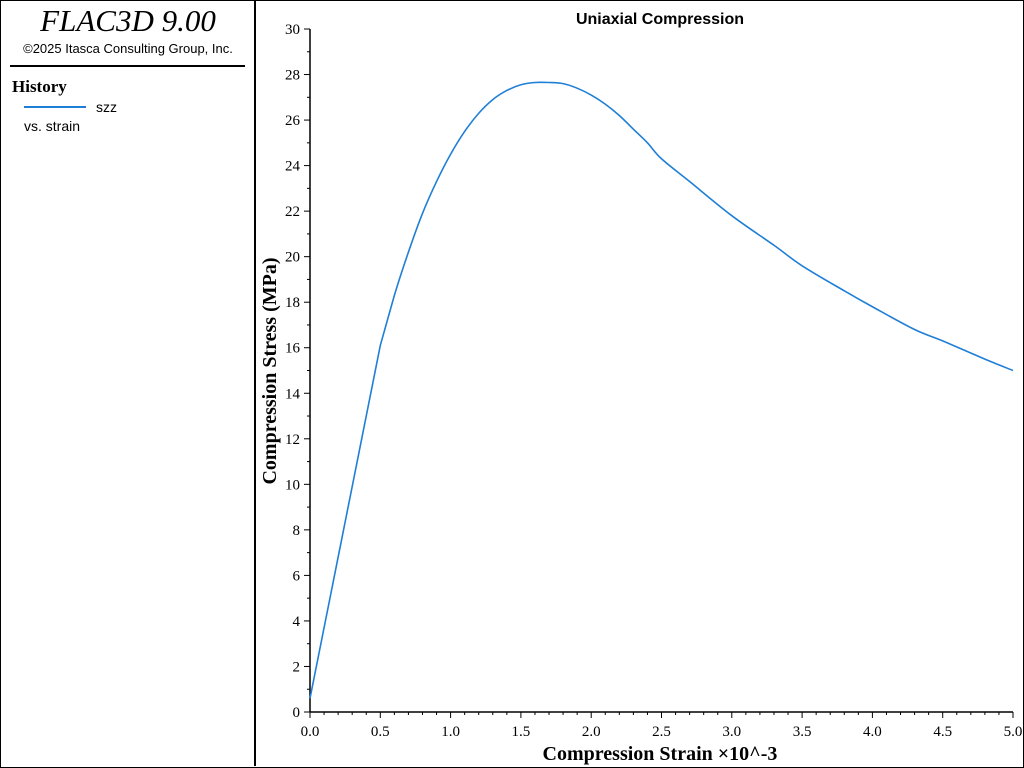 Image resolution: width=1024 pixels, height=768 pixels. What do you see at coordinates (128, 48) in the screenshot?
I see `copyright-text: ©2025 Itasca Consulting Group, Inc.` at bounding box center [128, 48].